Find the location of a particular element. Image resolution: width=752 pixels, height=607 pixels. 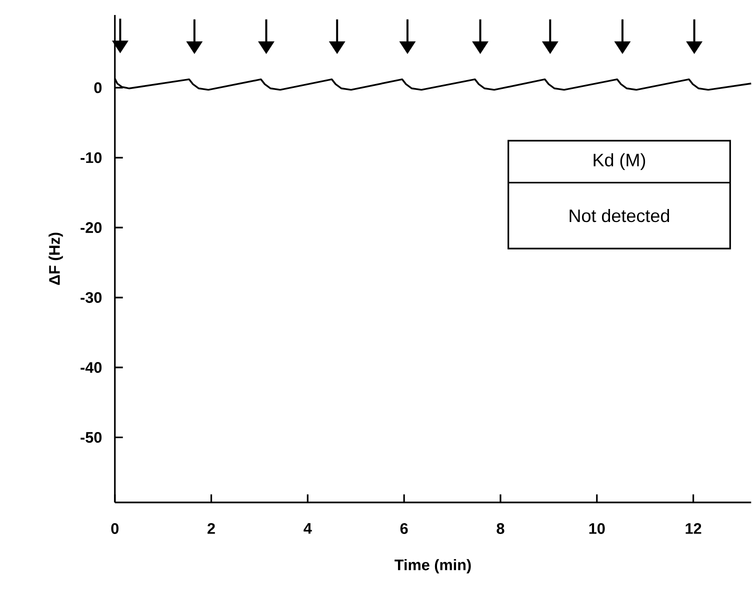

x-tick-label: 12 is located at coordinates (694, 528).